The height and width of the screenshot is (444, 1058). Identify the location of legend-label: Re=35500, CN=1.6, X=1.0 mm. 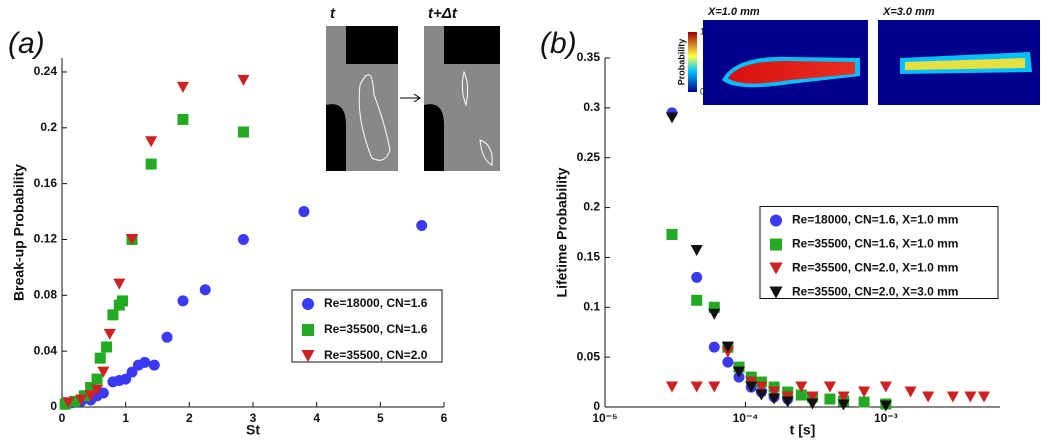
(875, 244).